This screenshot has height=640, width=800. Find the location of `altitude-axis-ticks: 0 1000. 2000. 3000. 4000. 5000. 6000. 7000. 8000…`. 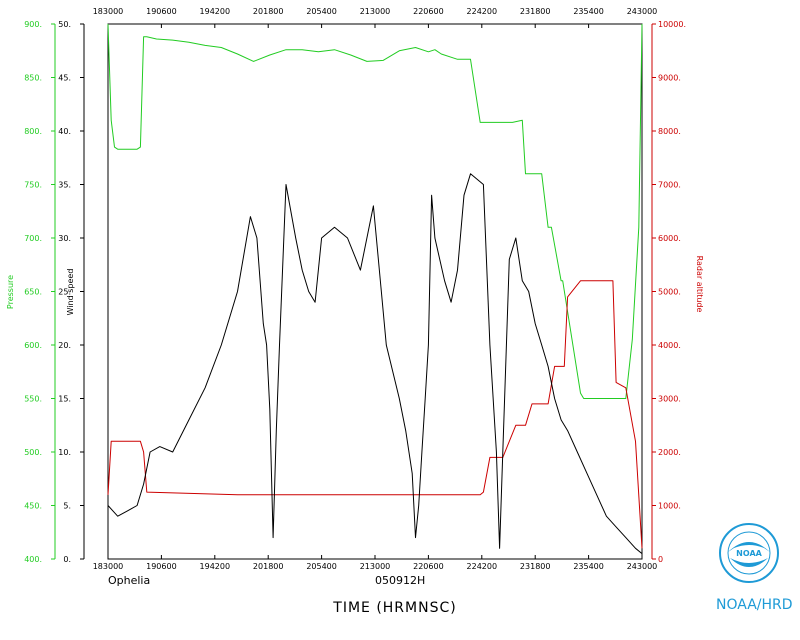

altitude-axis-ticks: 0 1000. 2000. 3000. 4000. 5000. 6000. 7000. 8000… is located at coordinates (669, 292).